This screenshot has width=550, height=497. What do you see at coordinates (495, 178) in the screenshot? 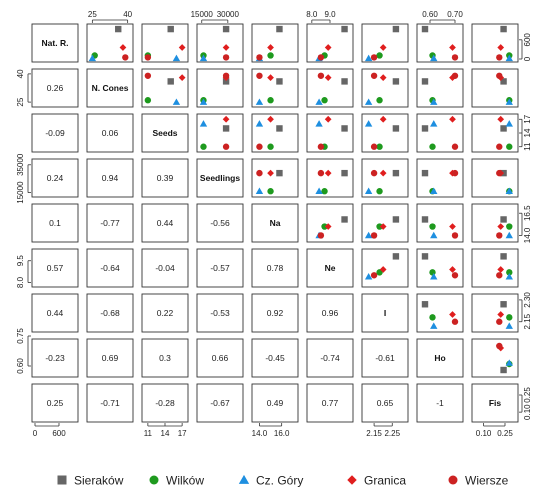
I see `panel-r3-c8` at bounding box center [495, 178].